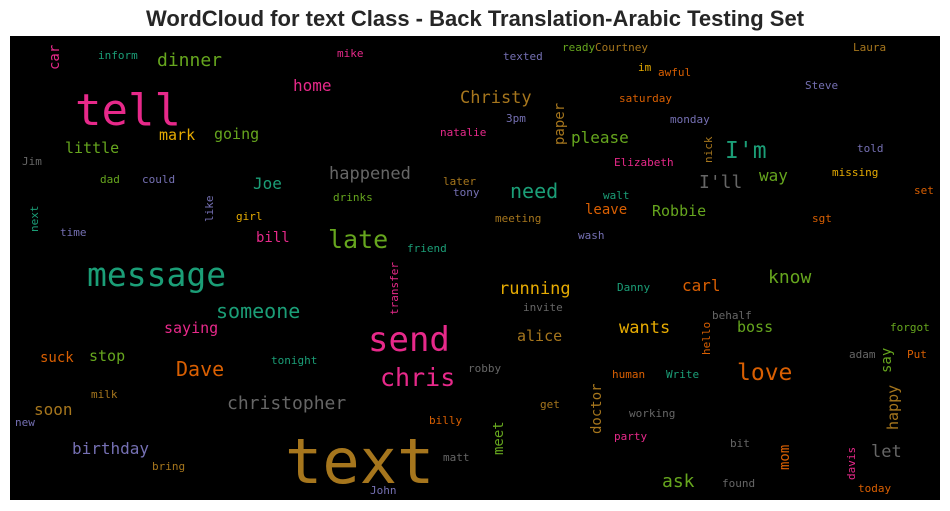 The image size is (950, 511). I want to click on word-9: need, so click(534, 191).